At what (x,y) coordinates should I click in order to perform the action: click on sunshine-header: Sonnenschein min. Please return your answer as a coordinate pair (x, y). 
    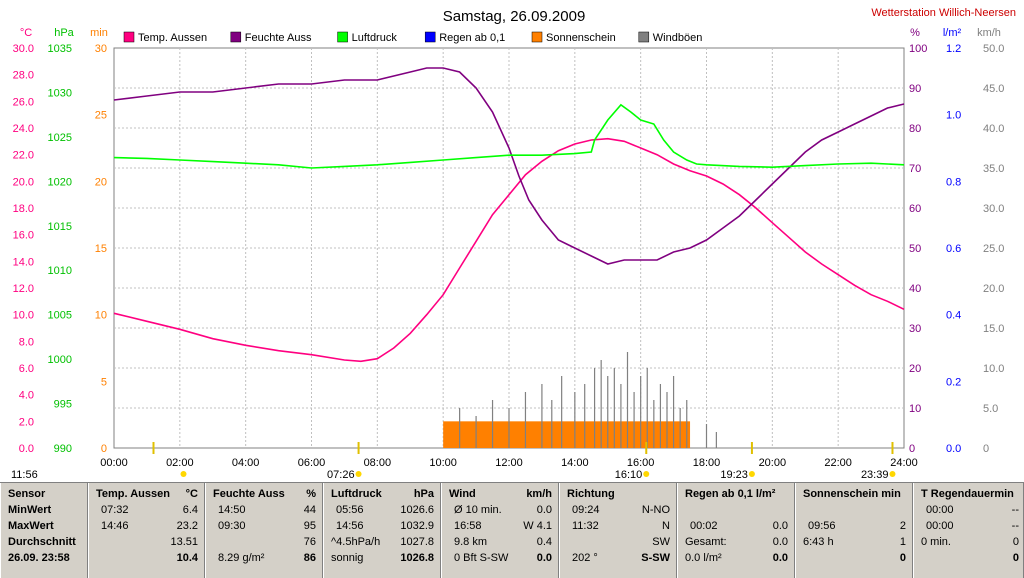
    Looking at the image, I should click on (852, 494).